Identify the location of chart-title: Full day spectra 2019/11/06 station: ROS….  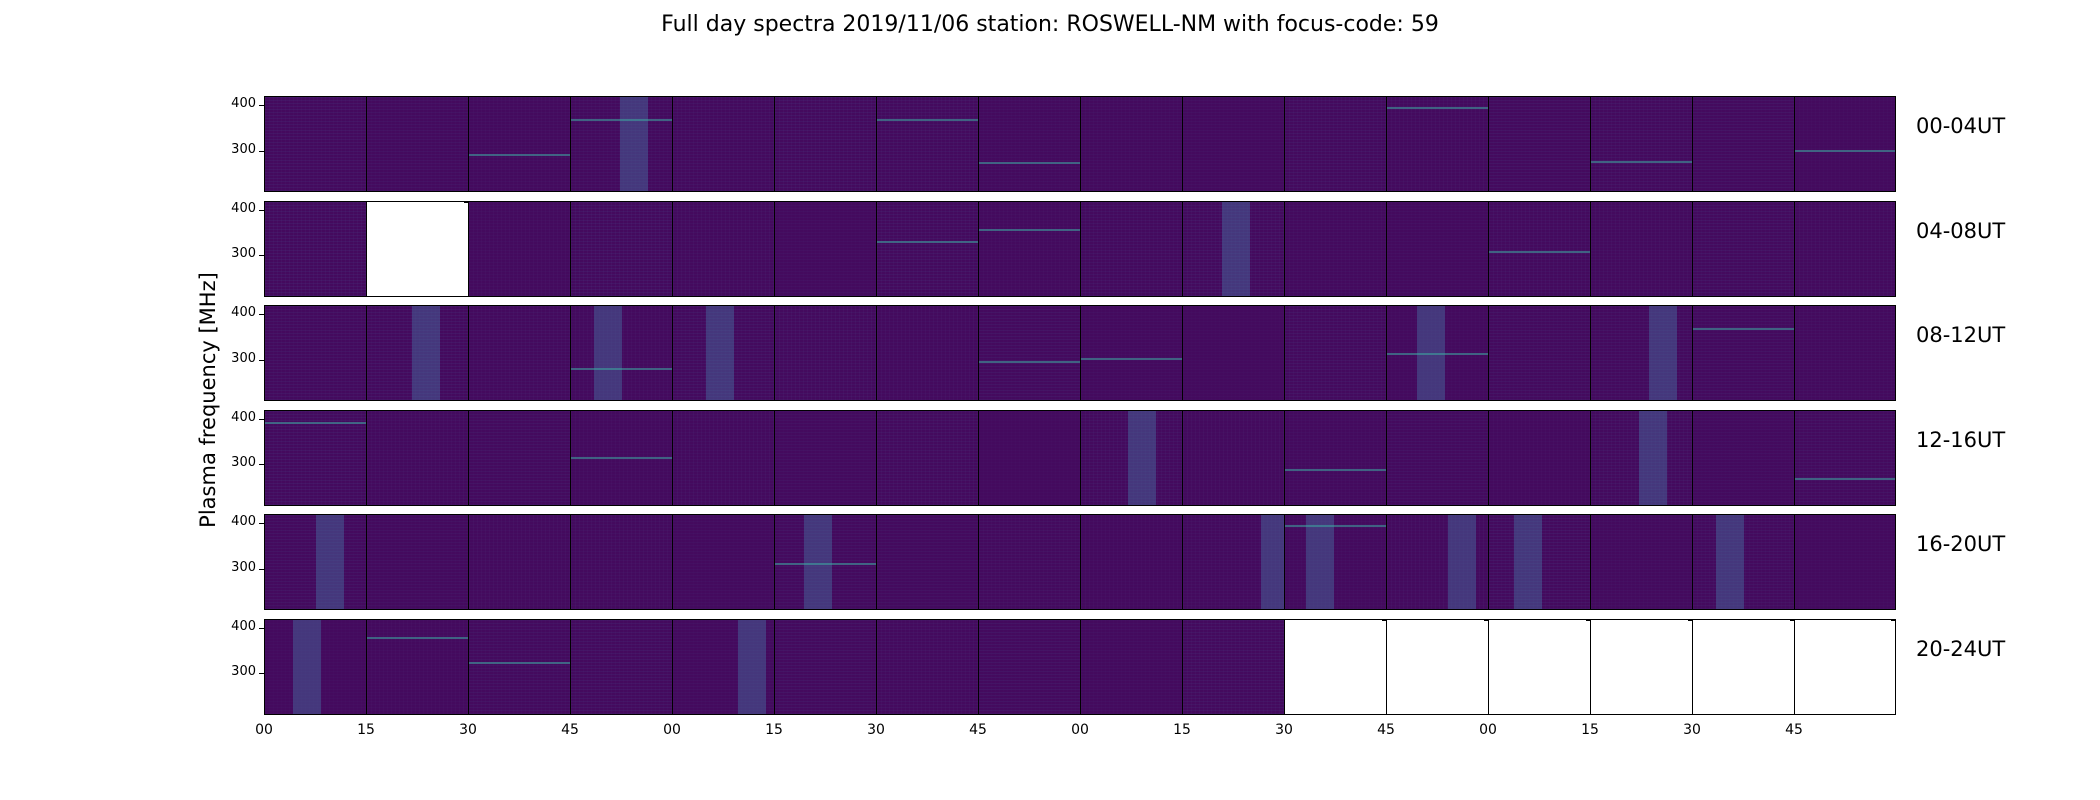
(1050, 24).